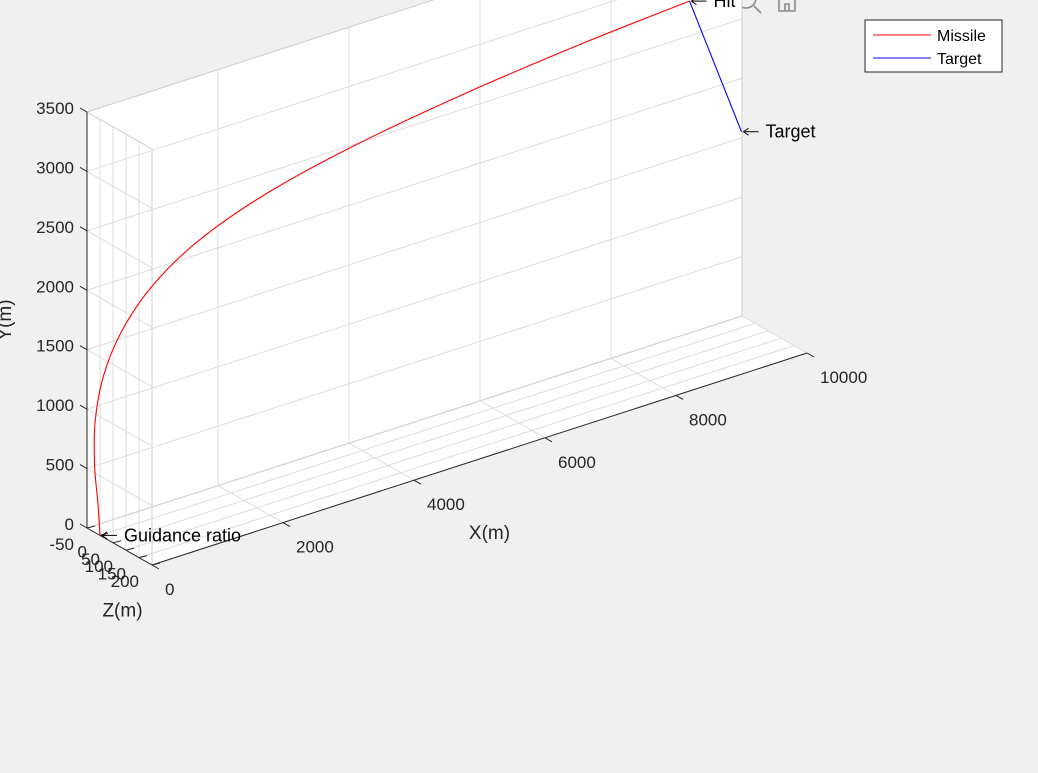 The height and width of the screenshot is (773, 1038). I want to click on annotation-target: Target, so click(779, 132).